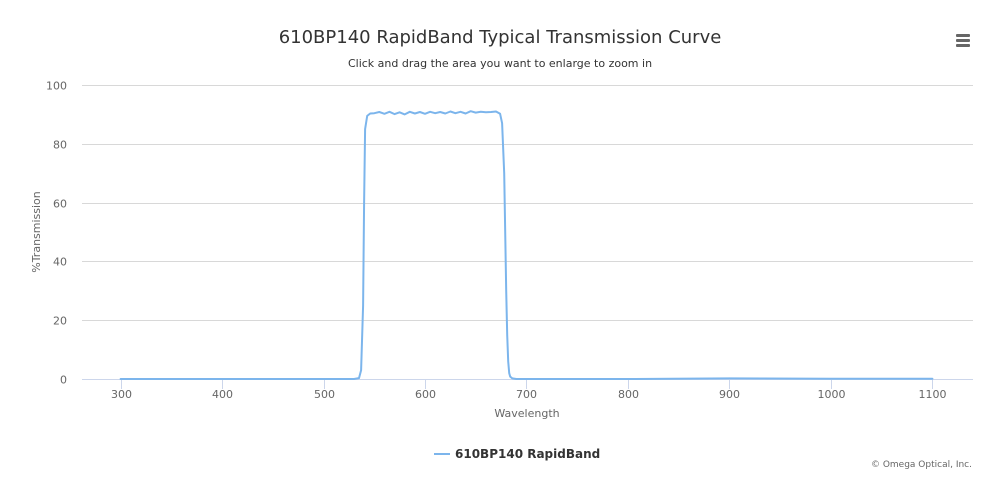 This screenshot has width=1000, height=500. What do you see at coordinates (526, 413) in the screenshot?
I see `x-axis-label: Wavelength` at bounding box center [526, 413].